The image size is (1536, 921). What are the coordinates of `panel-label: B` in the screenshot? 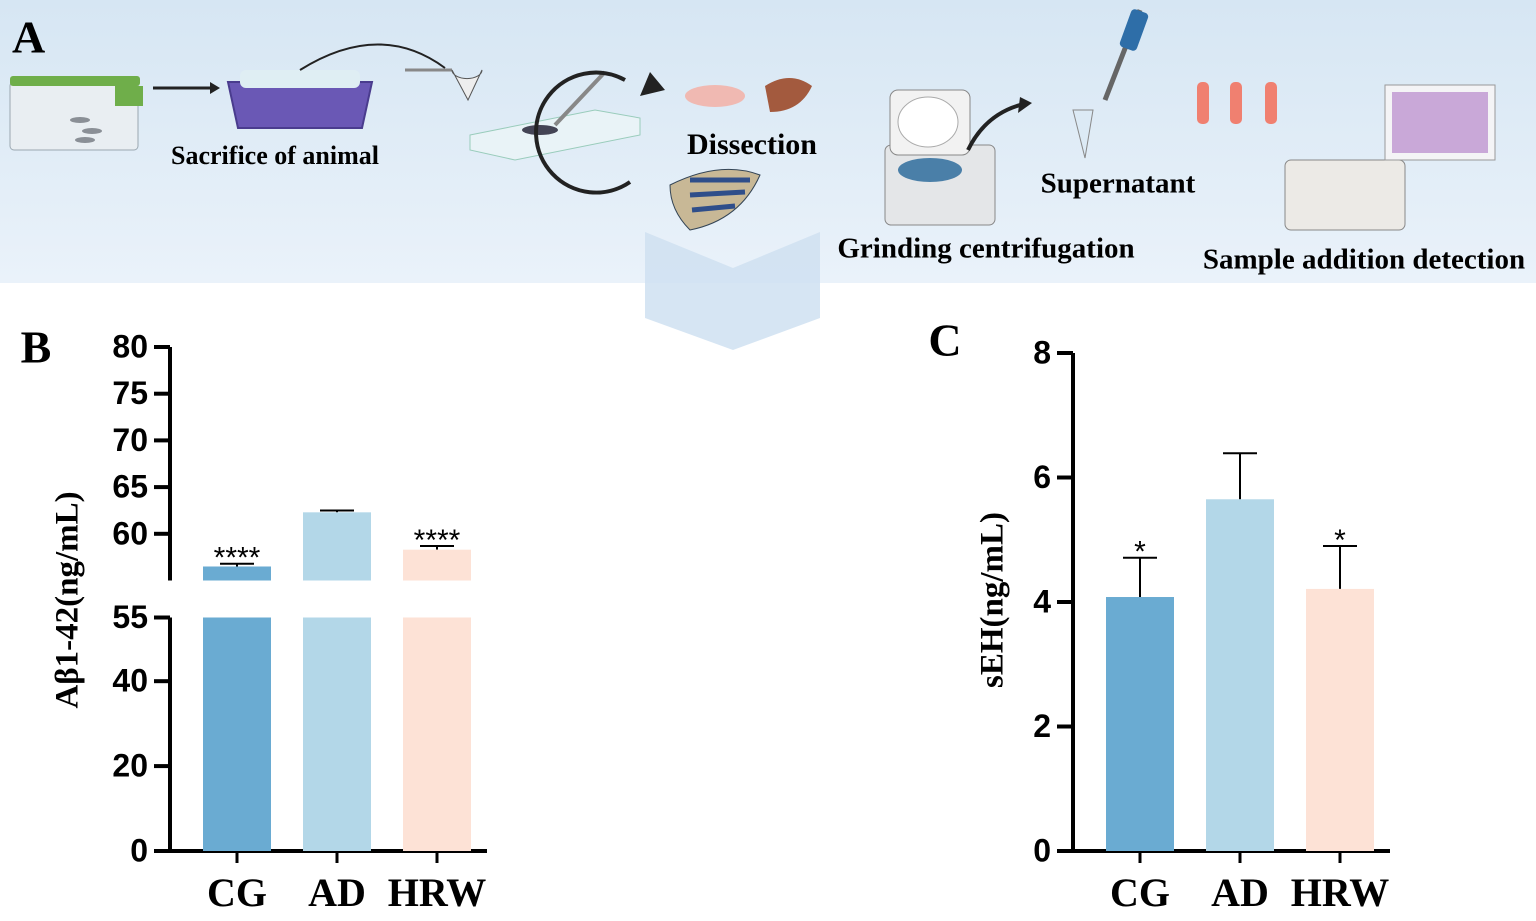 It's located at (36, 347).